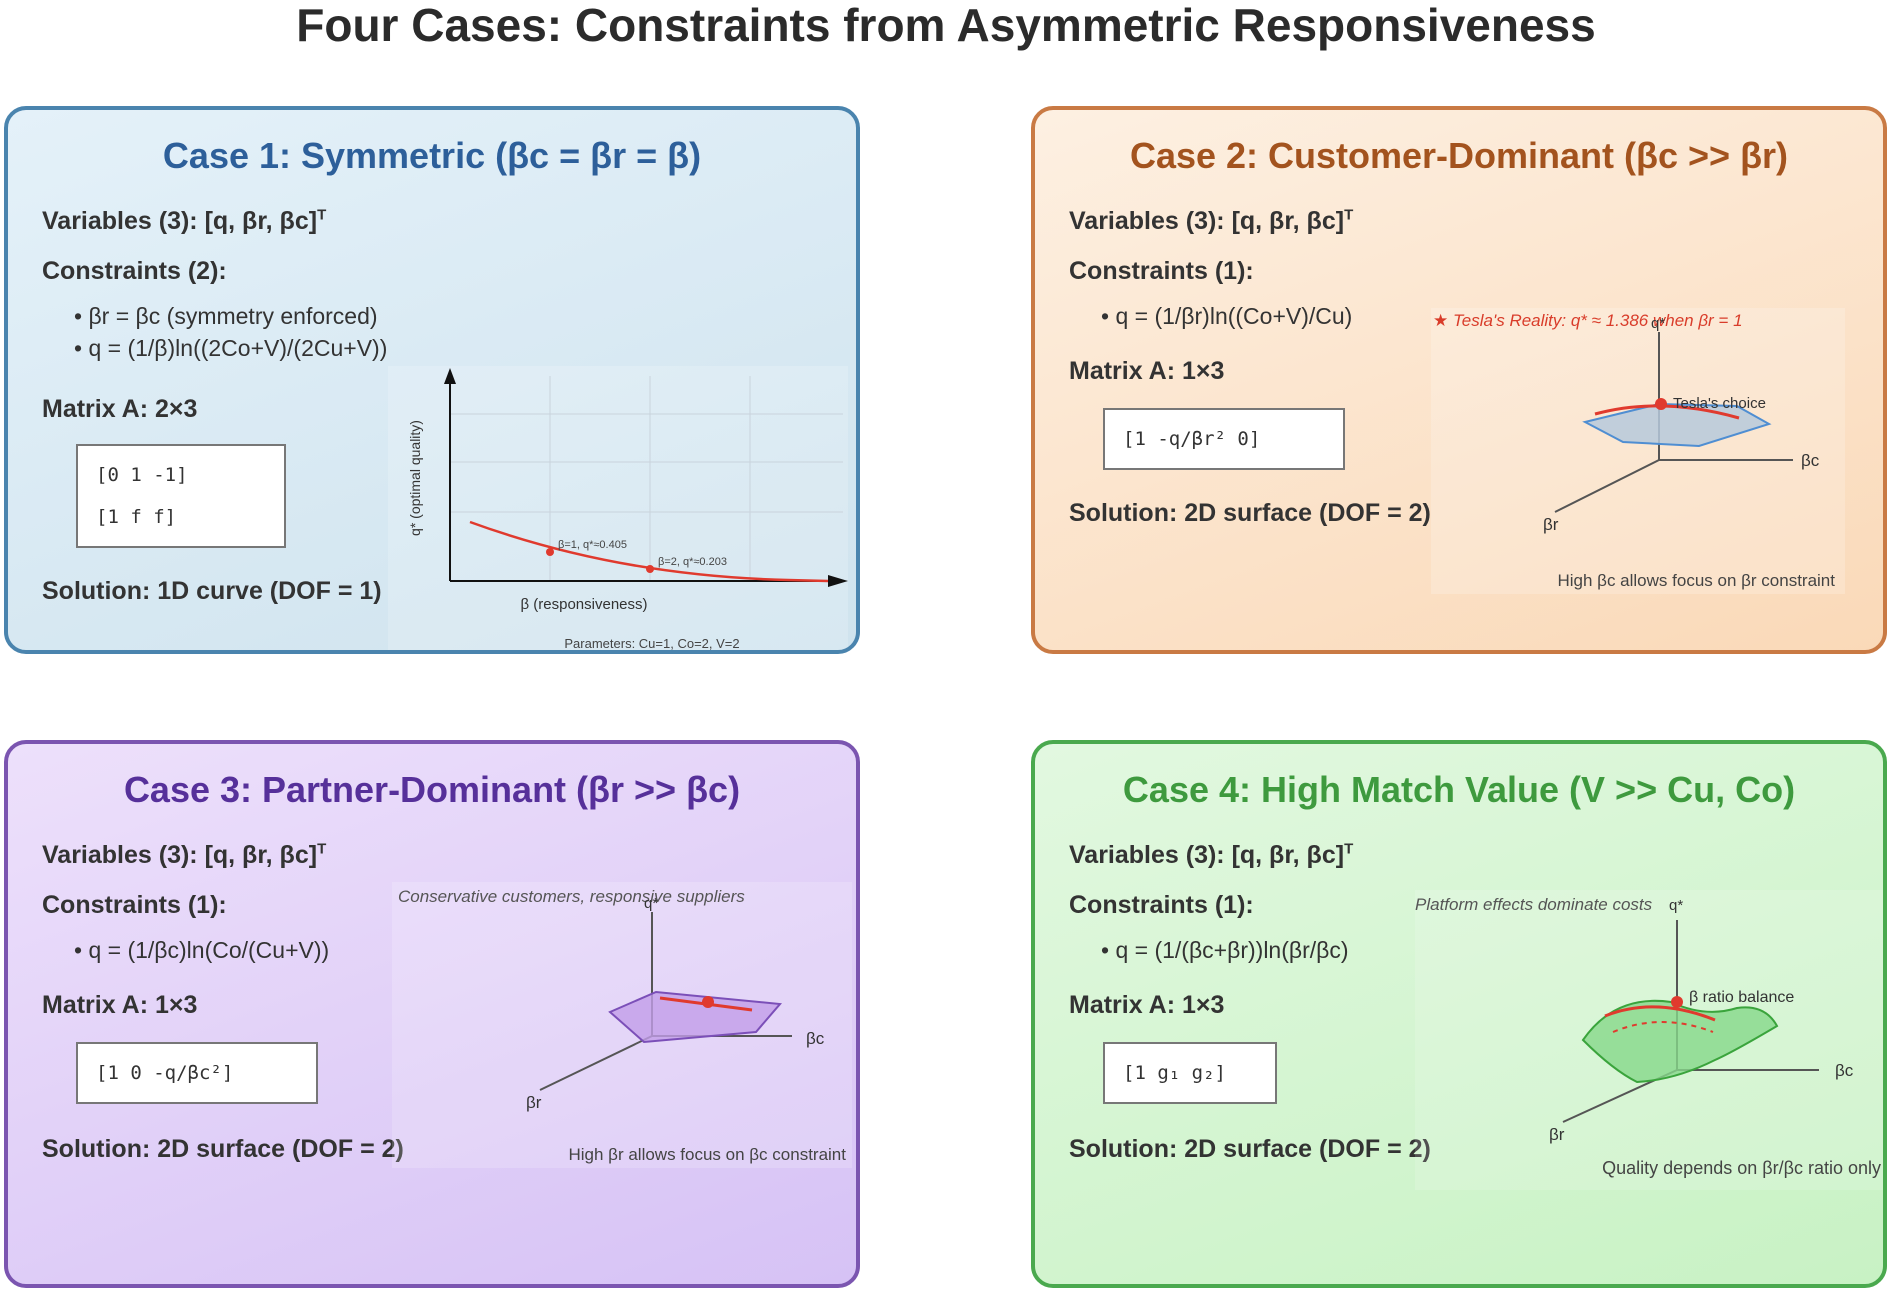  I want to click on y-axis-arrow, so click(450, 376).